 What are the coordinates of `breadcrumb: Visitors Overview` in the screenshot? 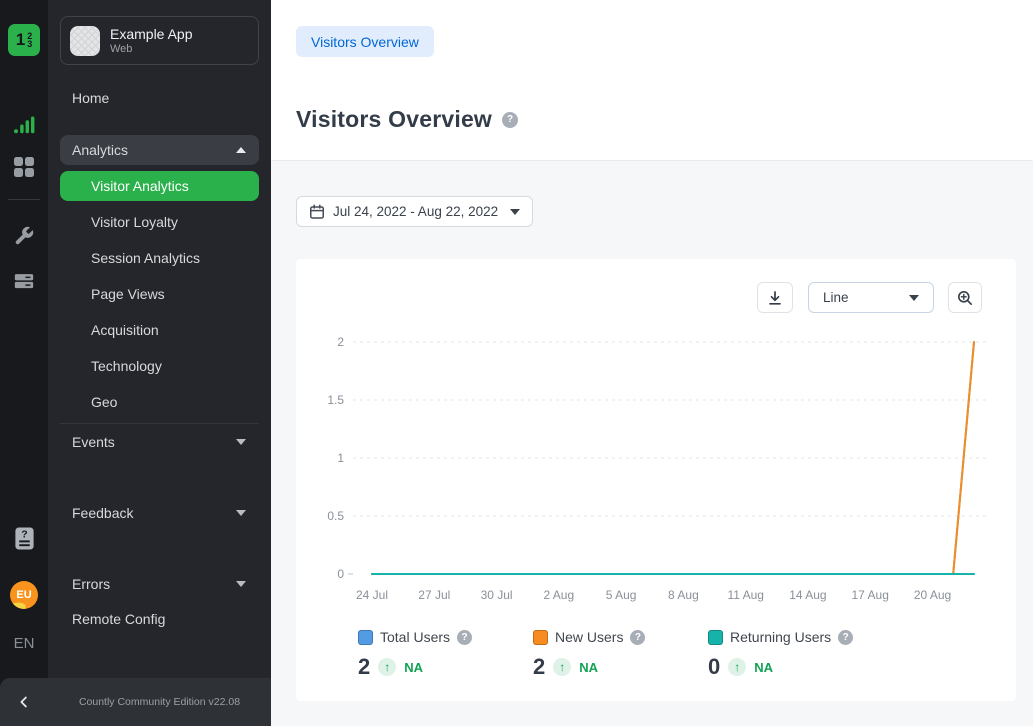 It's located at (365, 41).